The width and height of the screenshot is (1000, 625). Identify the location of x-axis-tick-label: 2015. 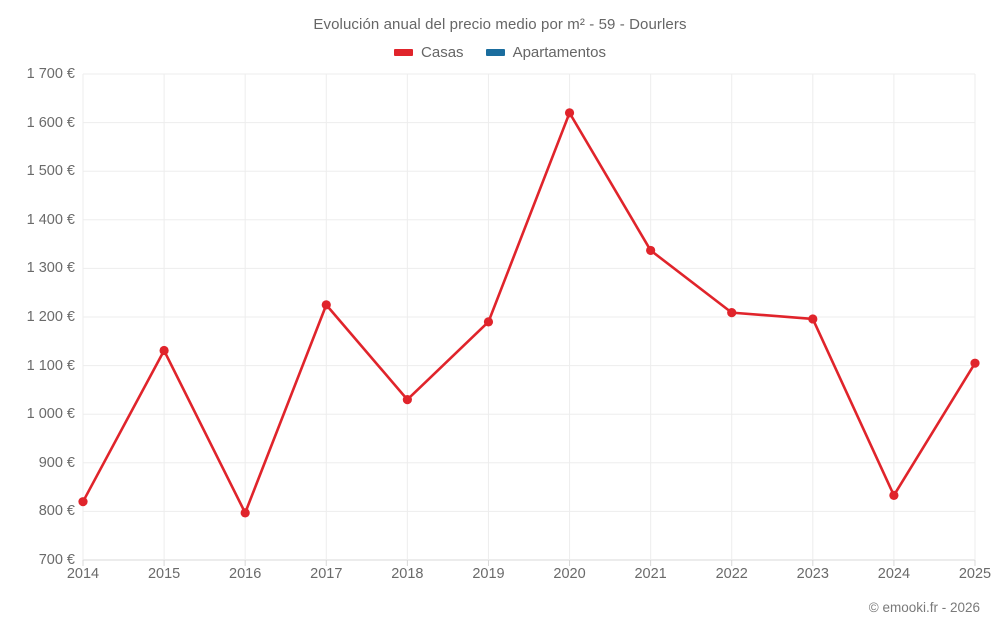
(164, 574).